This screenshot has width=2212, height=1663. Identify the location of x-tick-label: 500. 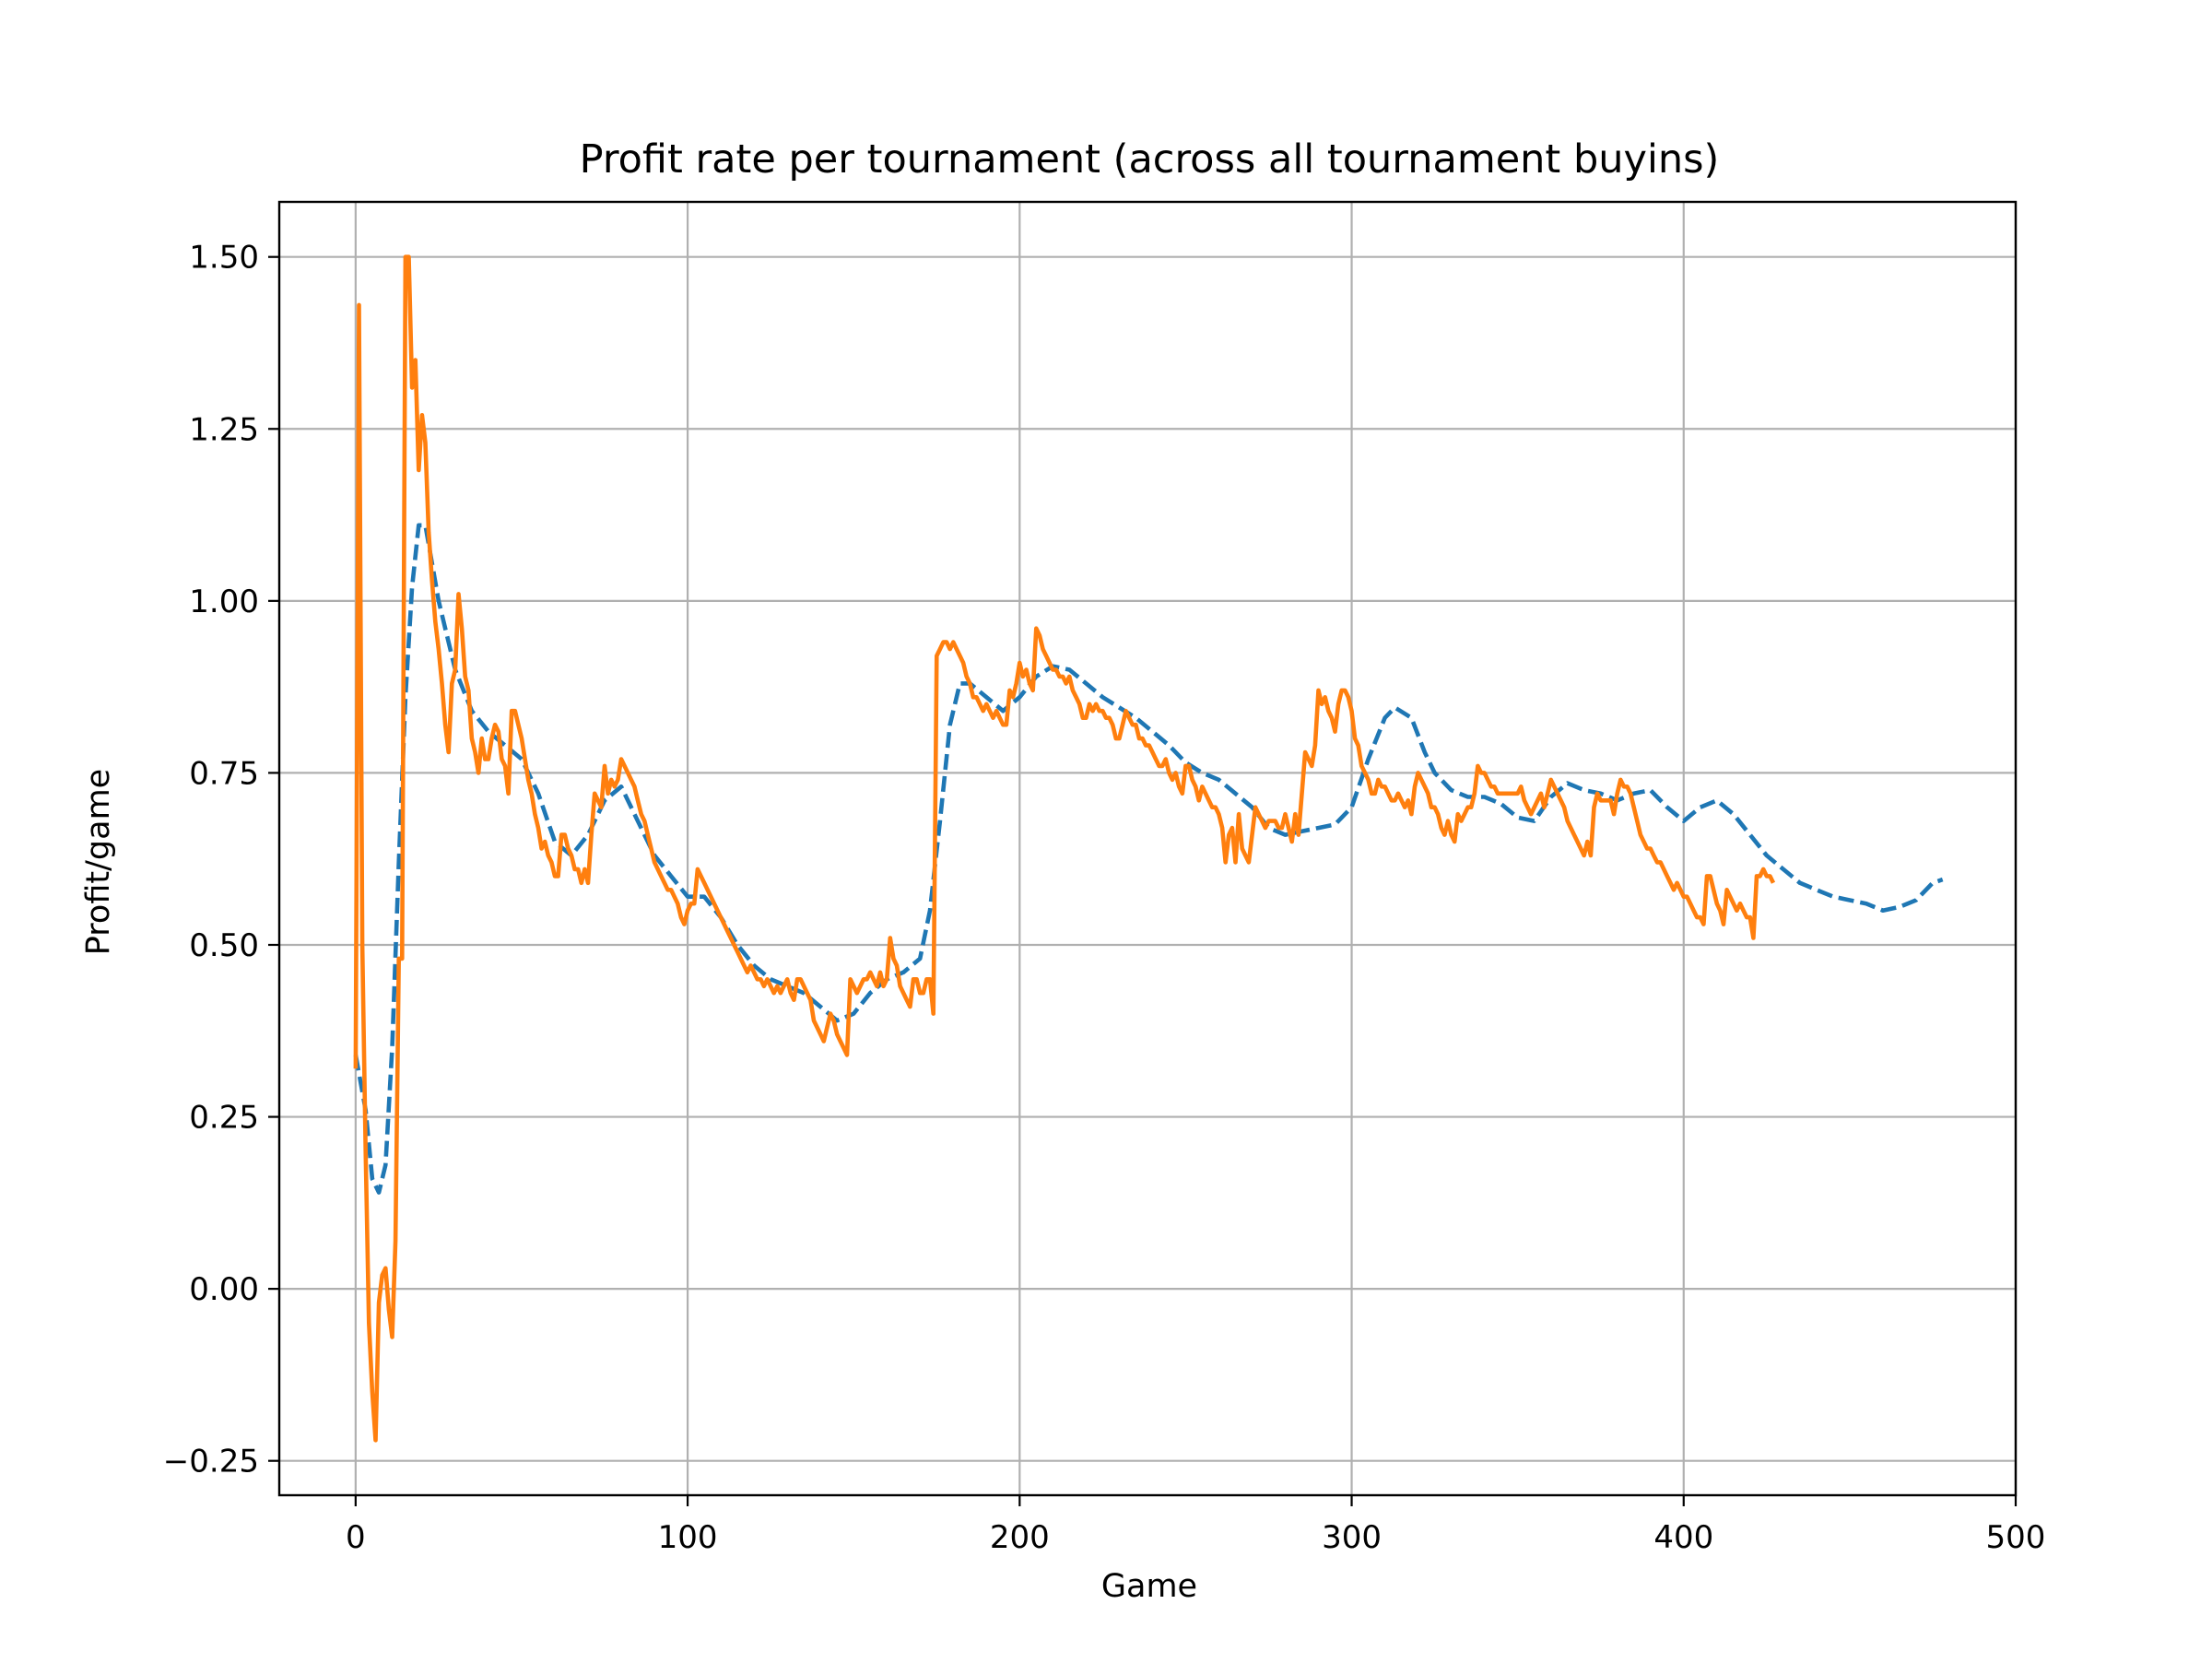
(2016, 1537).